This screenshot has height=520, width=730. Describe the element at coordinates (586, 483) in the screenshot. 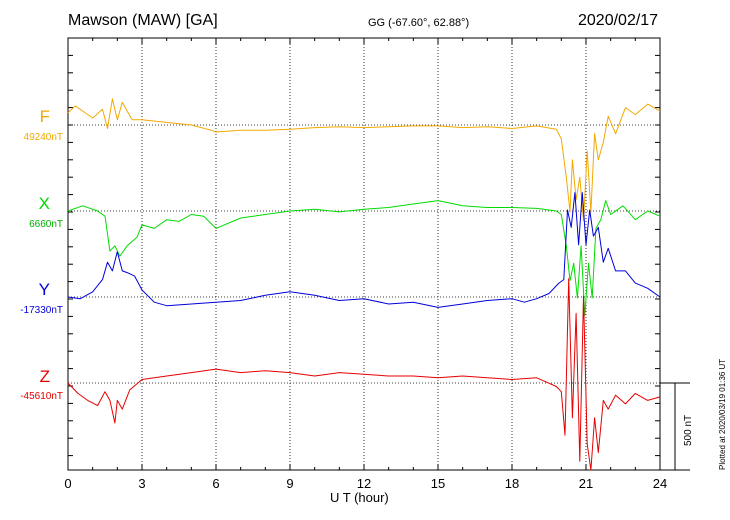

I see `x-tick-label: 21` at that location.